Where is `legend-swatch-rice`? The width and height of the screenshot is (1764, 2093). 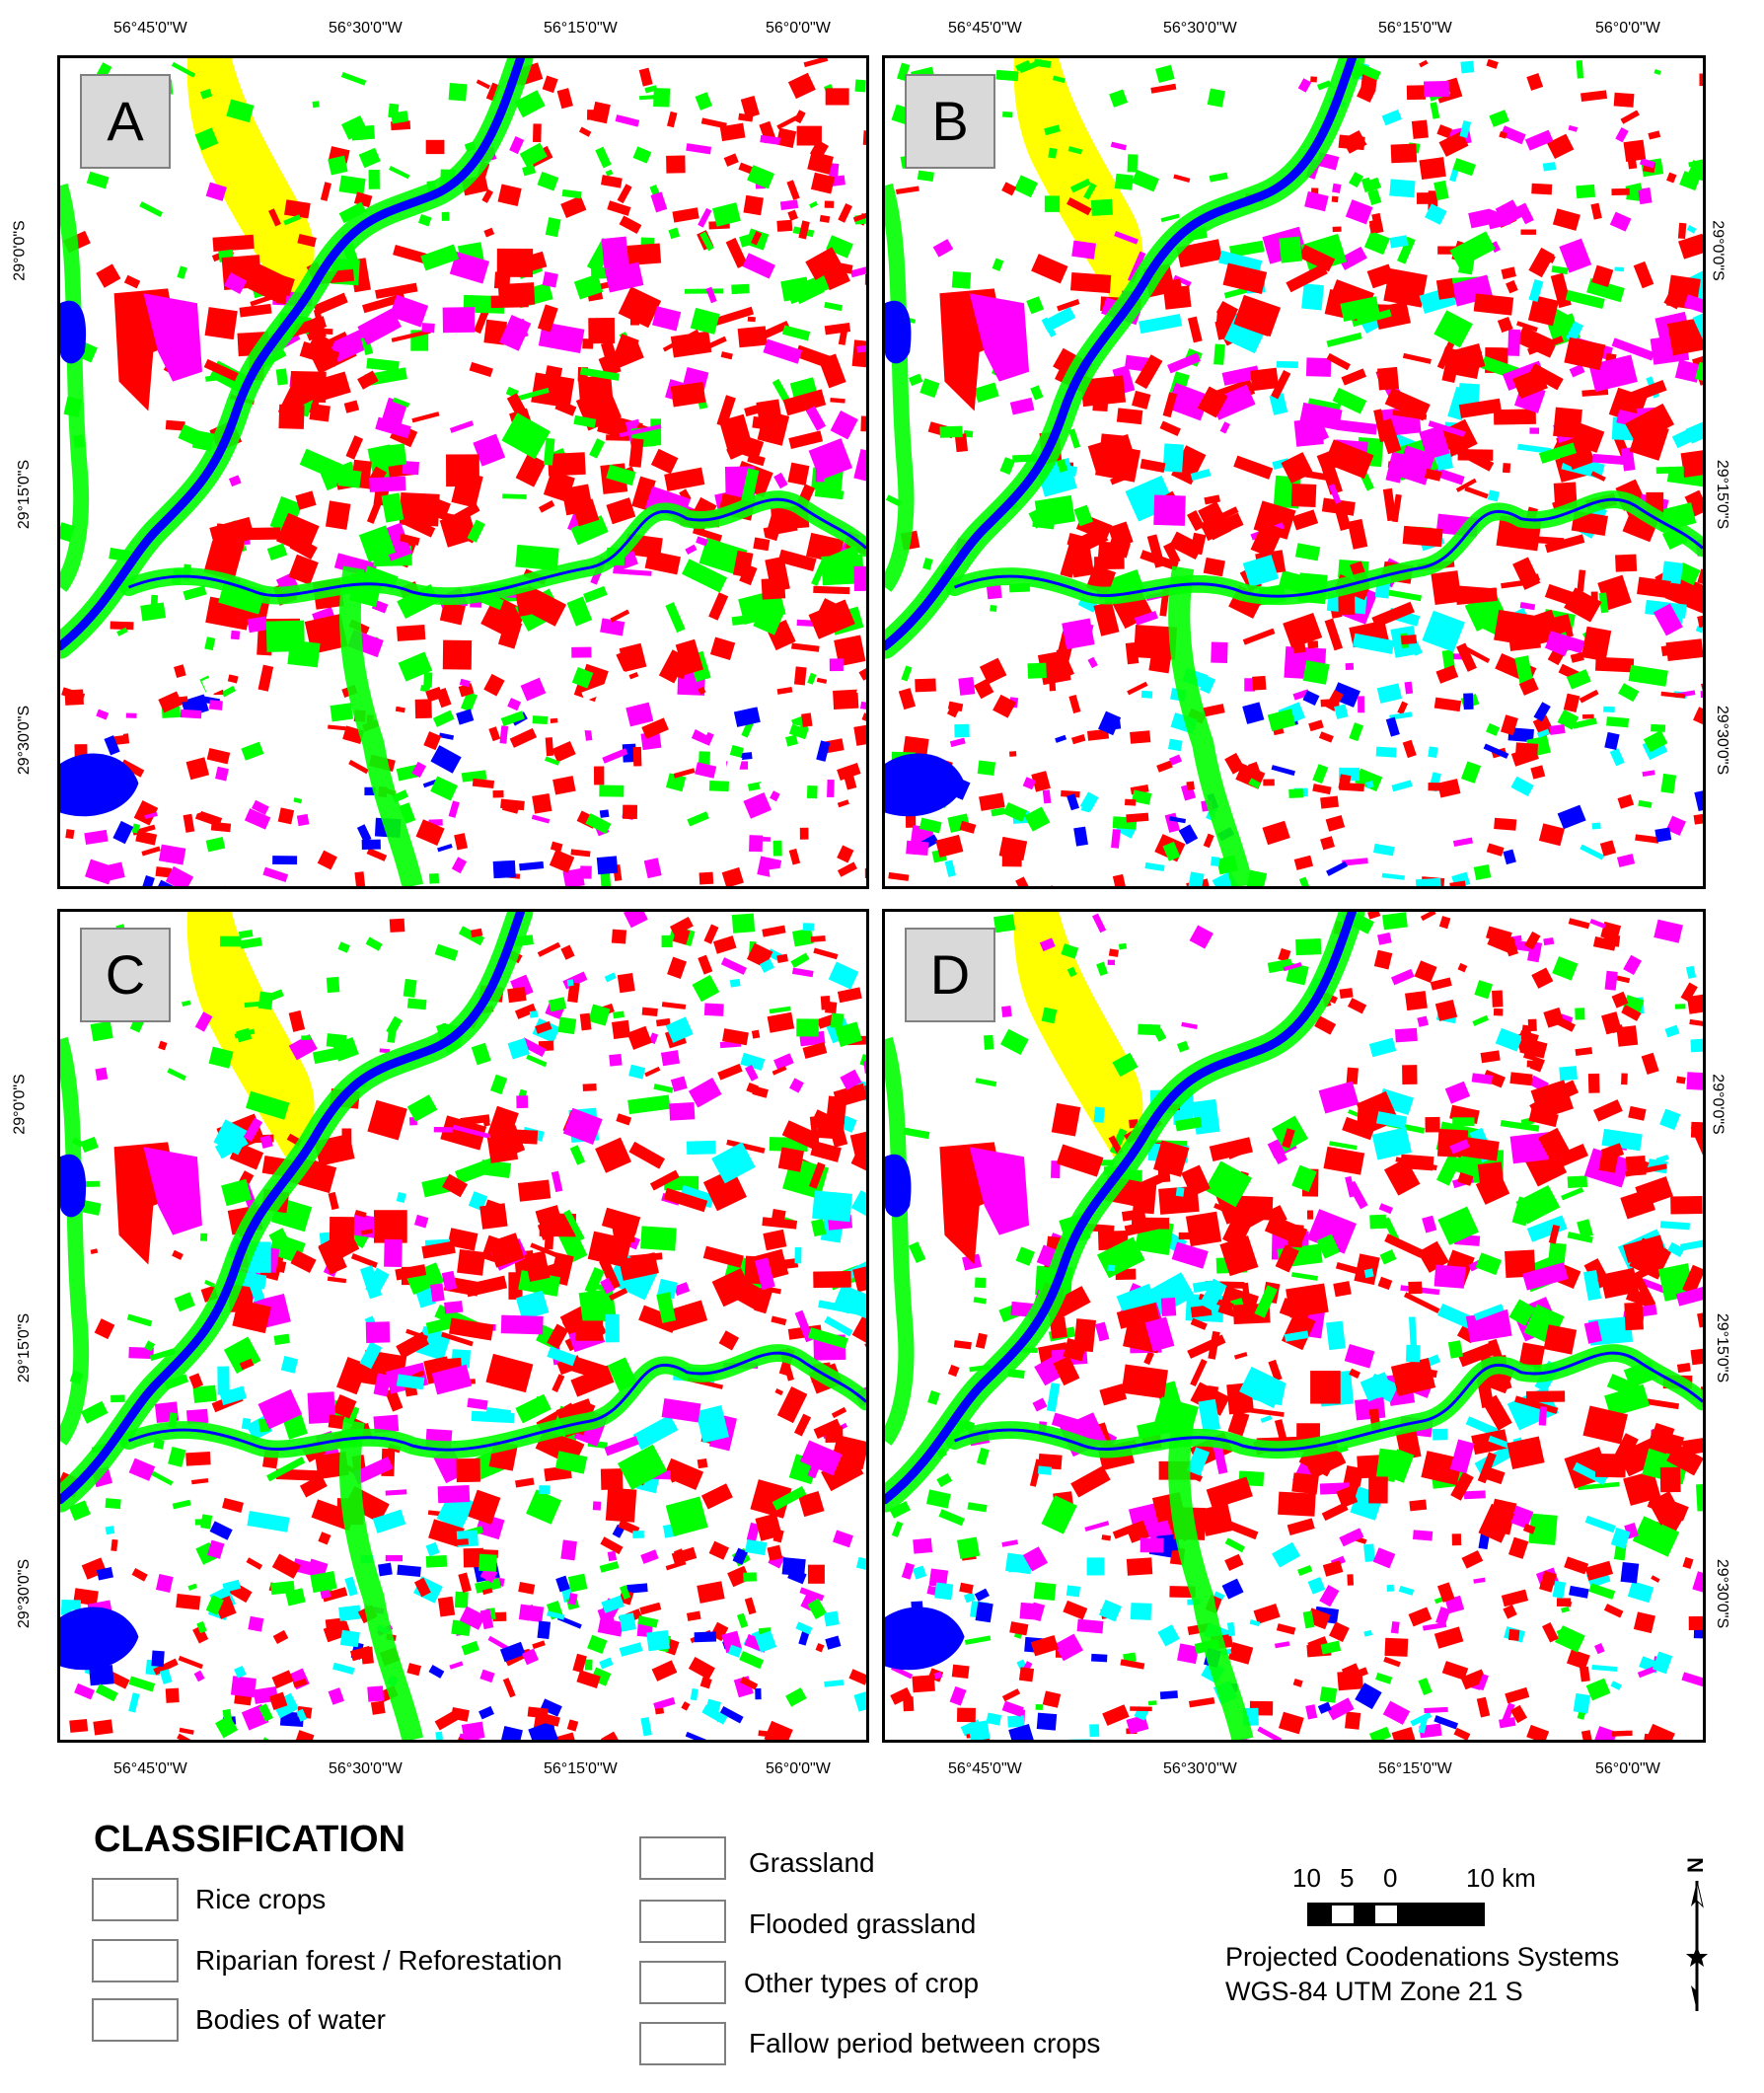 legend-swatch-rice is located at coordinates (135, 1899).